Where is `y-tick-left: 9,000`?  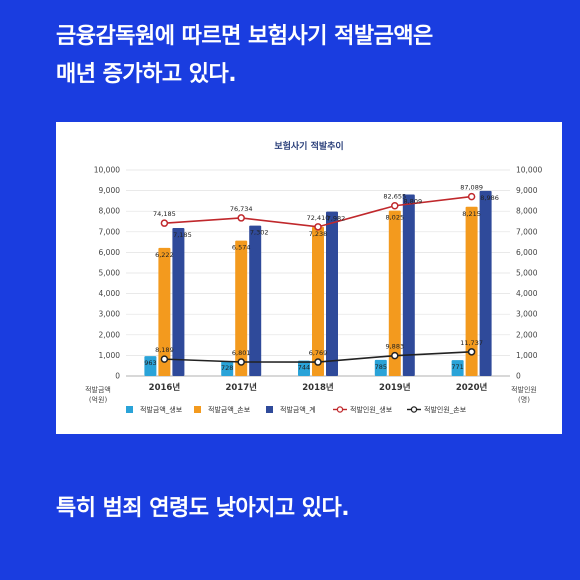 y-tick-left: 9,000 is located at coordinates (110, 190).